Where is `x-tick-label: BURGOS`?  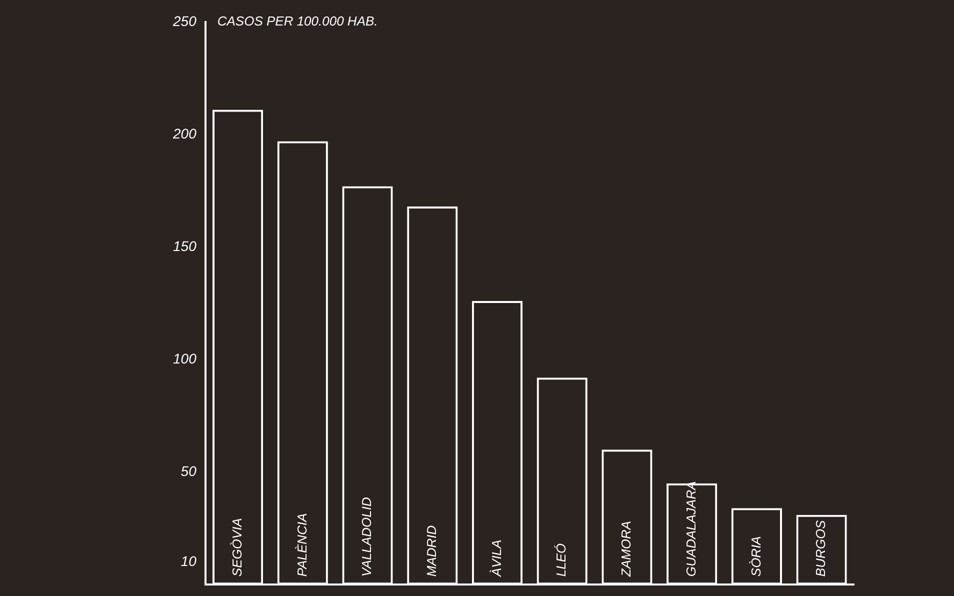
x-tick-label: BURGOS is located at coordinates (820, 548).